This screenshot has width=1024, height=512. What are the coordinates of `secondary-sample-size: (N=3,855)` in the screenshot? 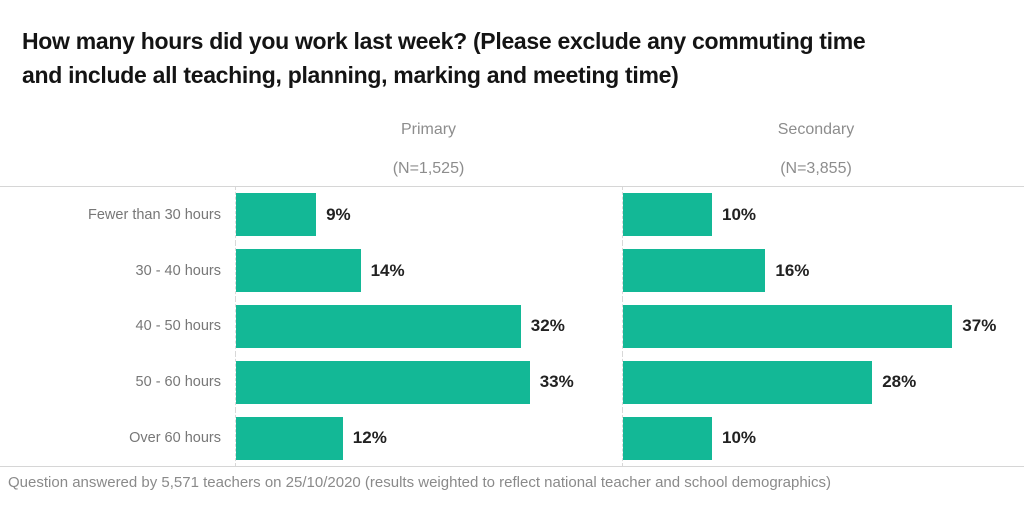 It's located at (816, 168).